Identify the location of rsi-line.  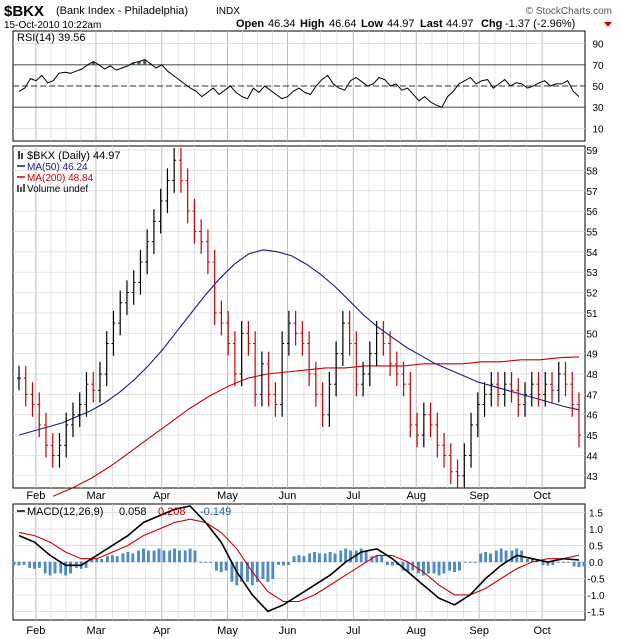
(299, 83).